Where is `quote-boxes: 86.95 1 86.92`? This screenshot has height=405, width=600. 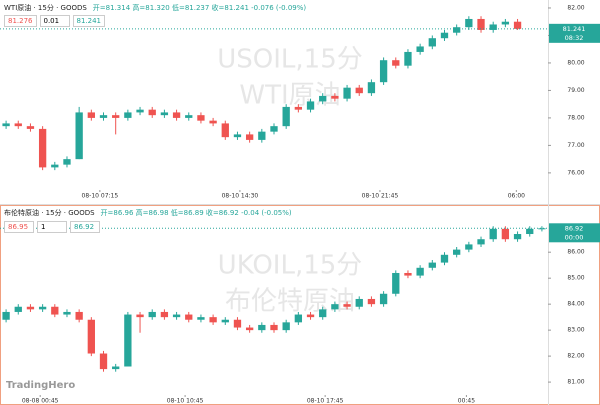 quote-boxes: 86.95 1 86.92 is located at coordinates (52, 227).